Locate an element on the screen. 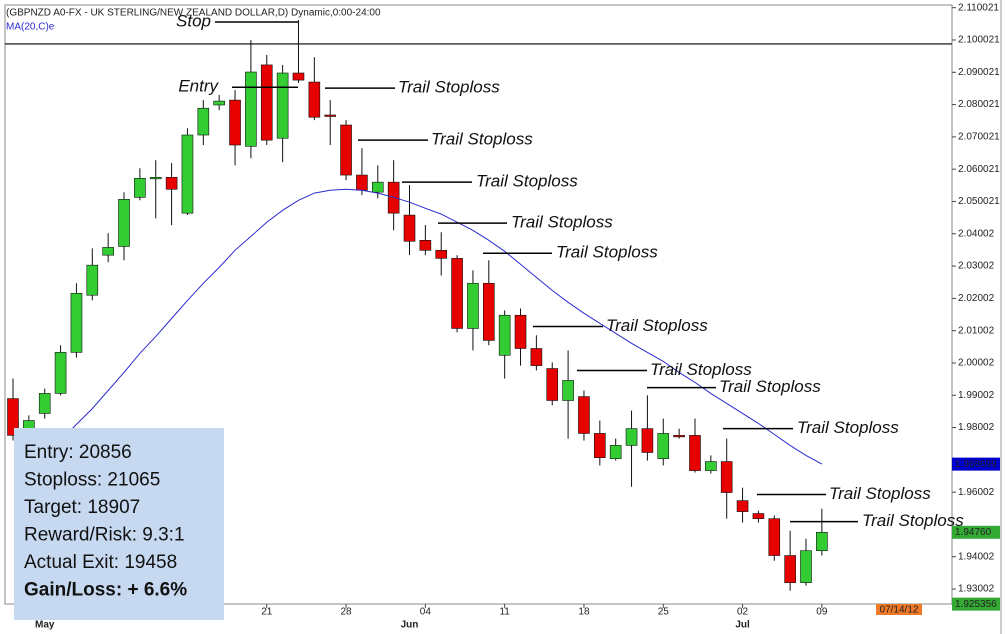 This screenshot has width=1006, height=634. x-tick-label: 09 is located at coordinates (822, 612).